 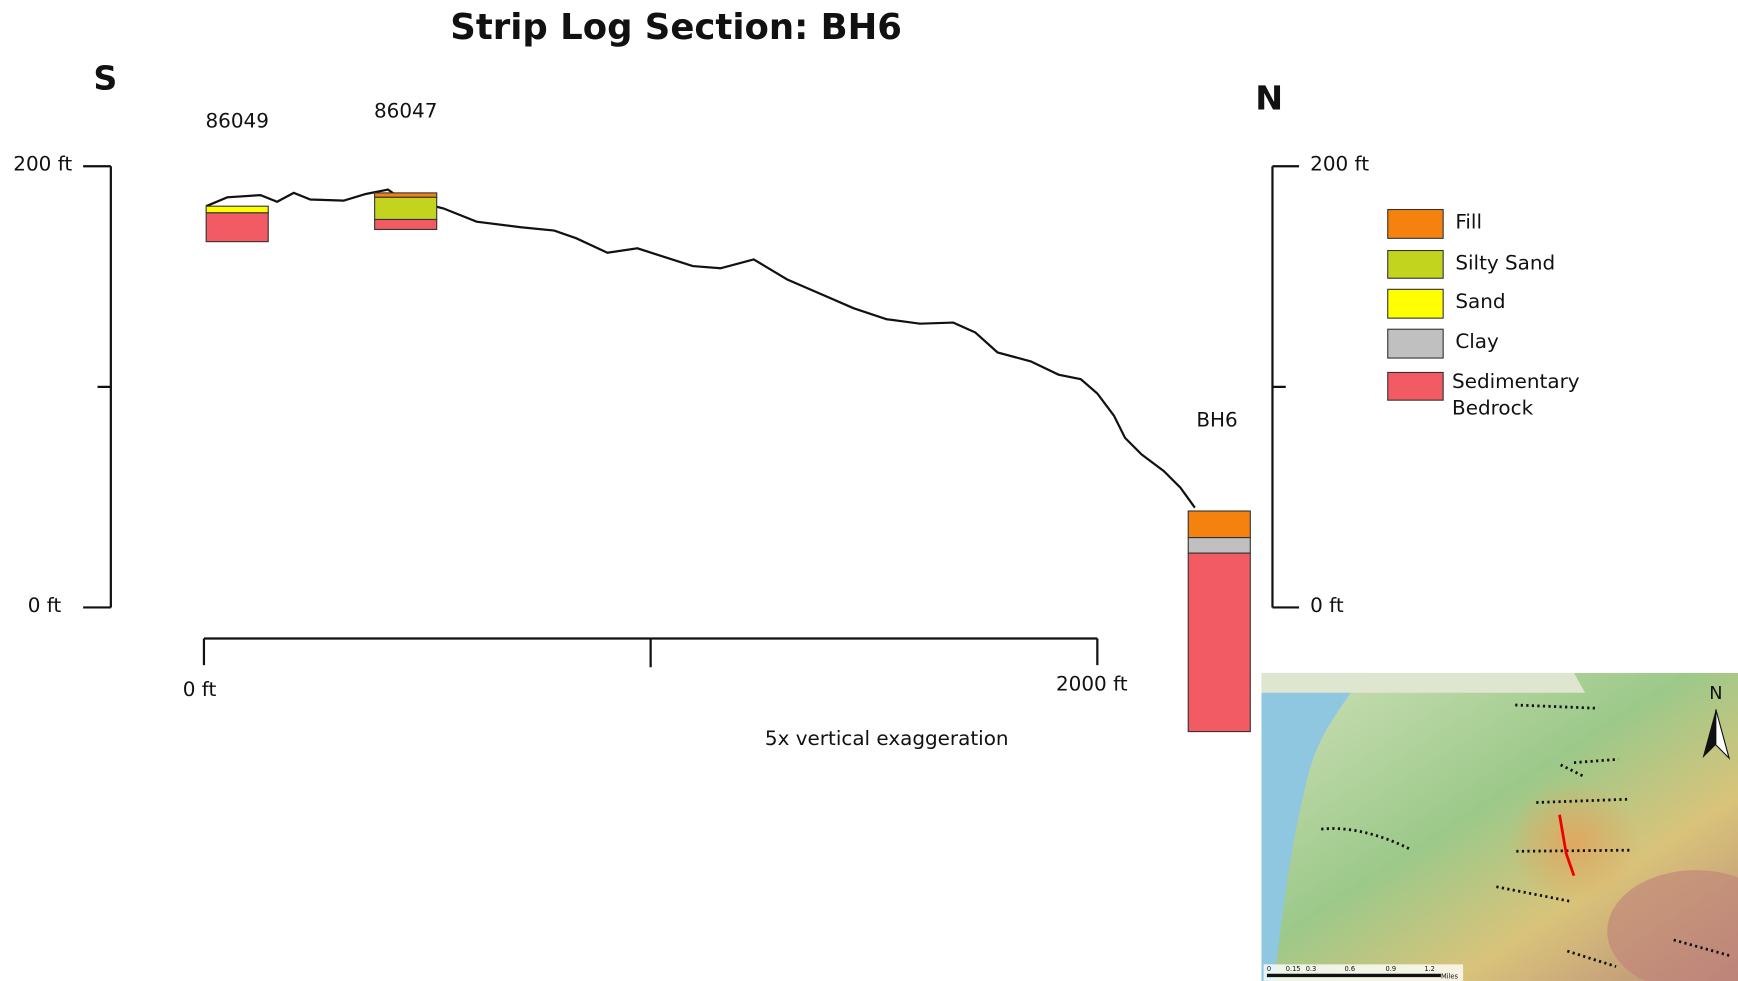 What do you see at coordinates (236, 120) in the screenshot?
I see `borehole-label: 86049` at bounding box center [236, 120].